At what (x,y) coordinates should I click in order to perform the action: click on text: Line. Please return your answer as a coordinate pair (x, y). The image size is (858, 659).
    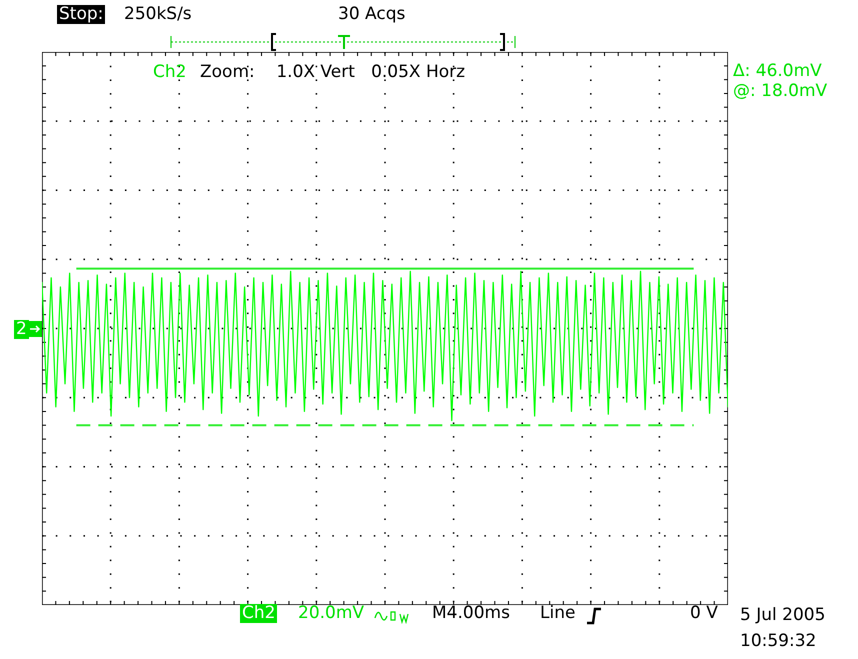
    Looking at the image, I should click on (558, 613).